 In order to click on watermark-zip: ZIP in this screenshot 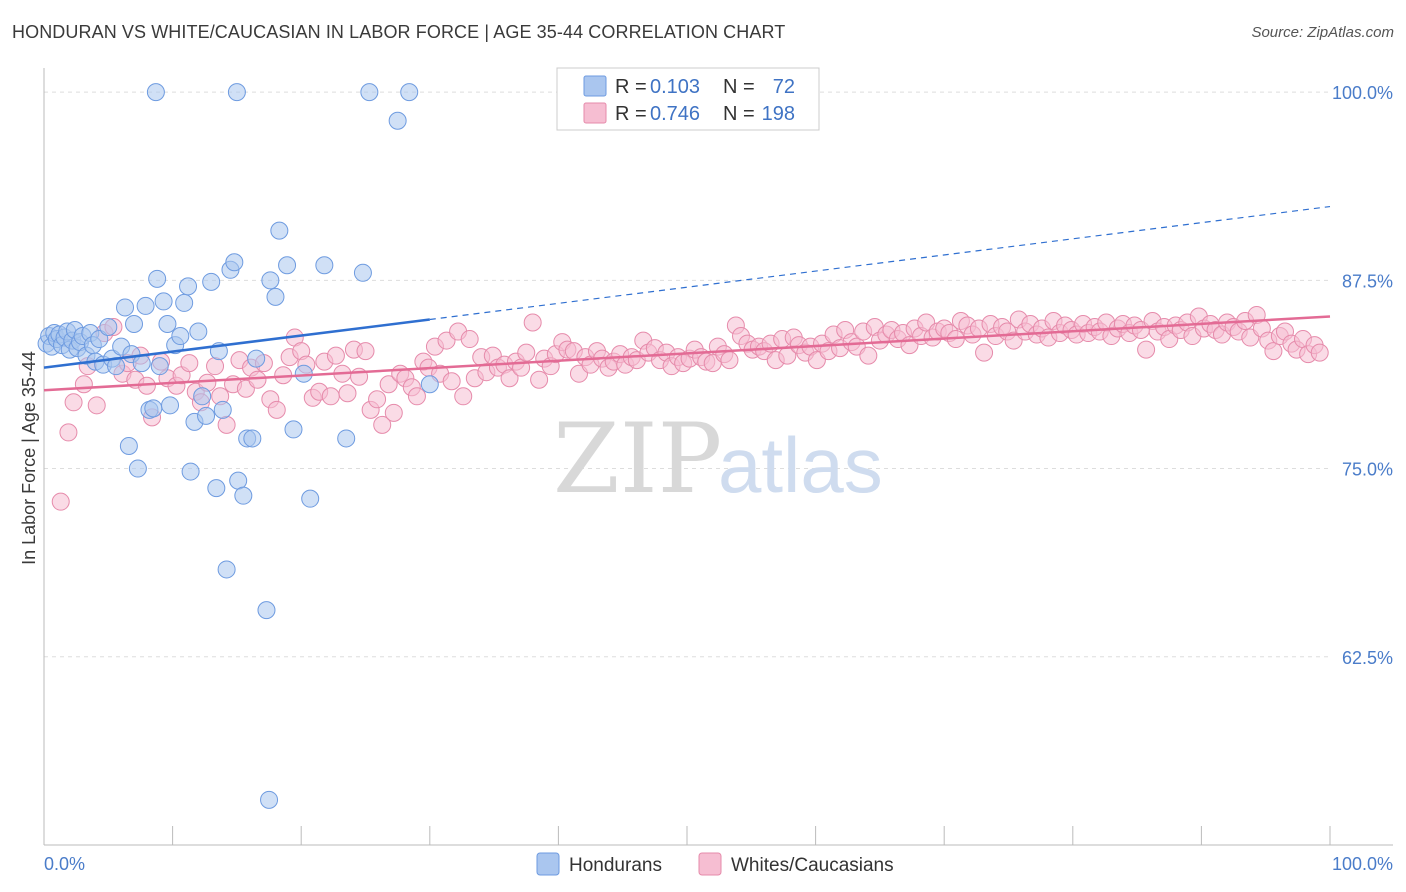, I will do `click(637, 459)`.